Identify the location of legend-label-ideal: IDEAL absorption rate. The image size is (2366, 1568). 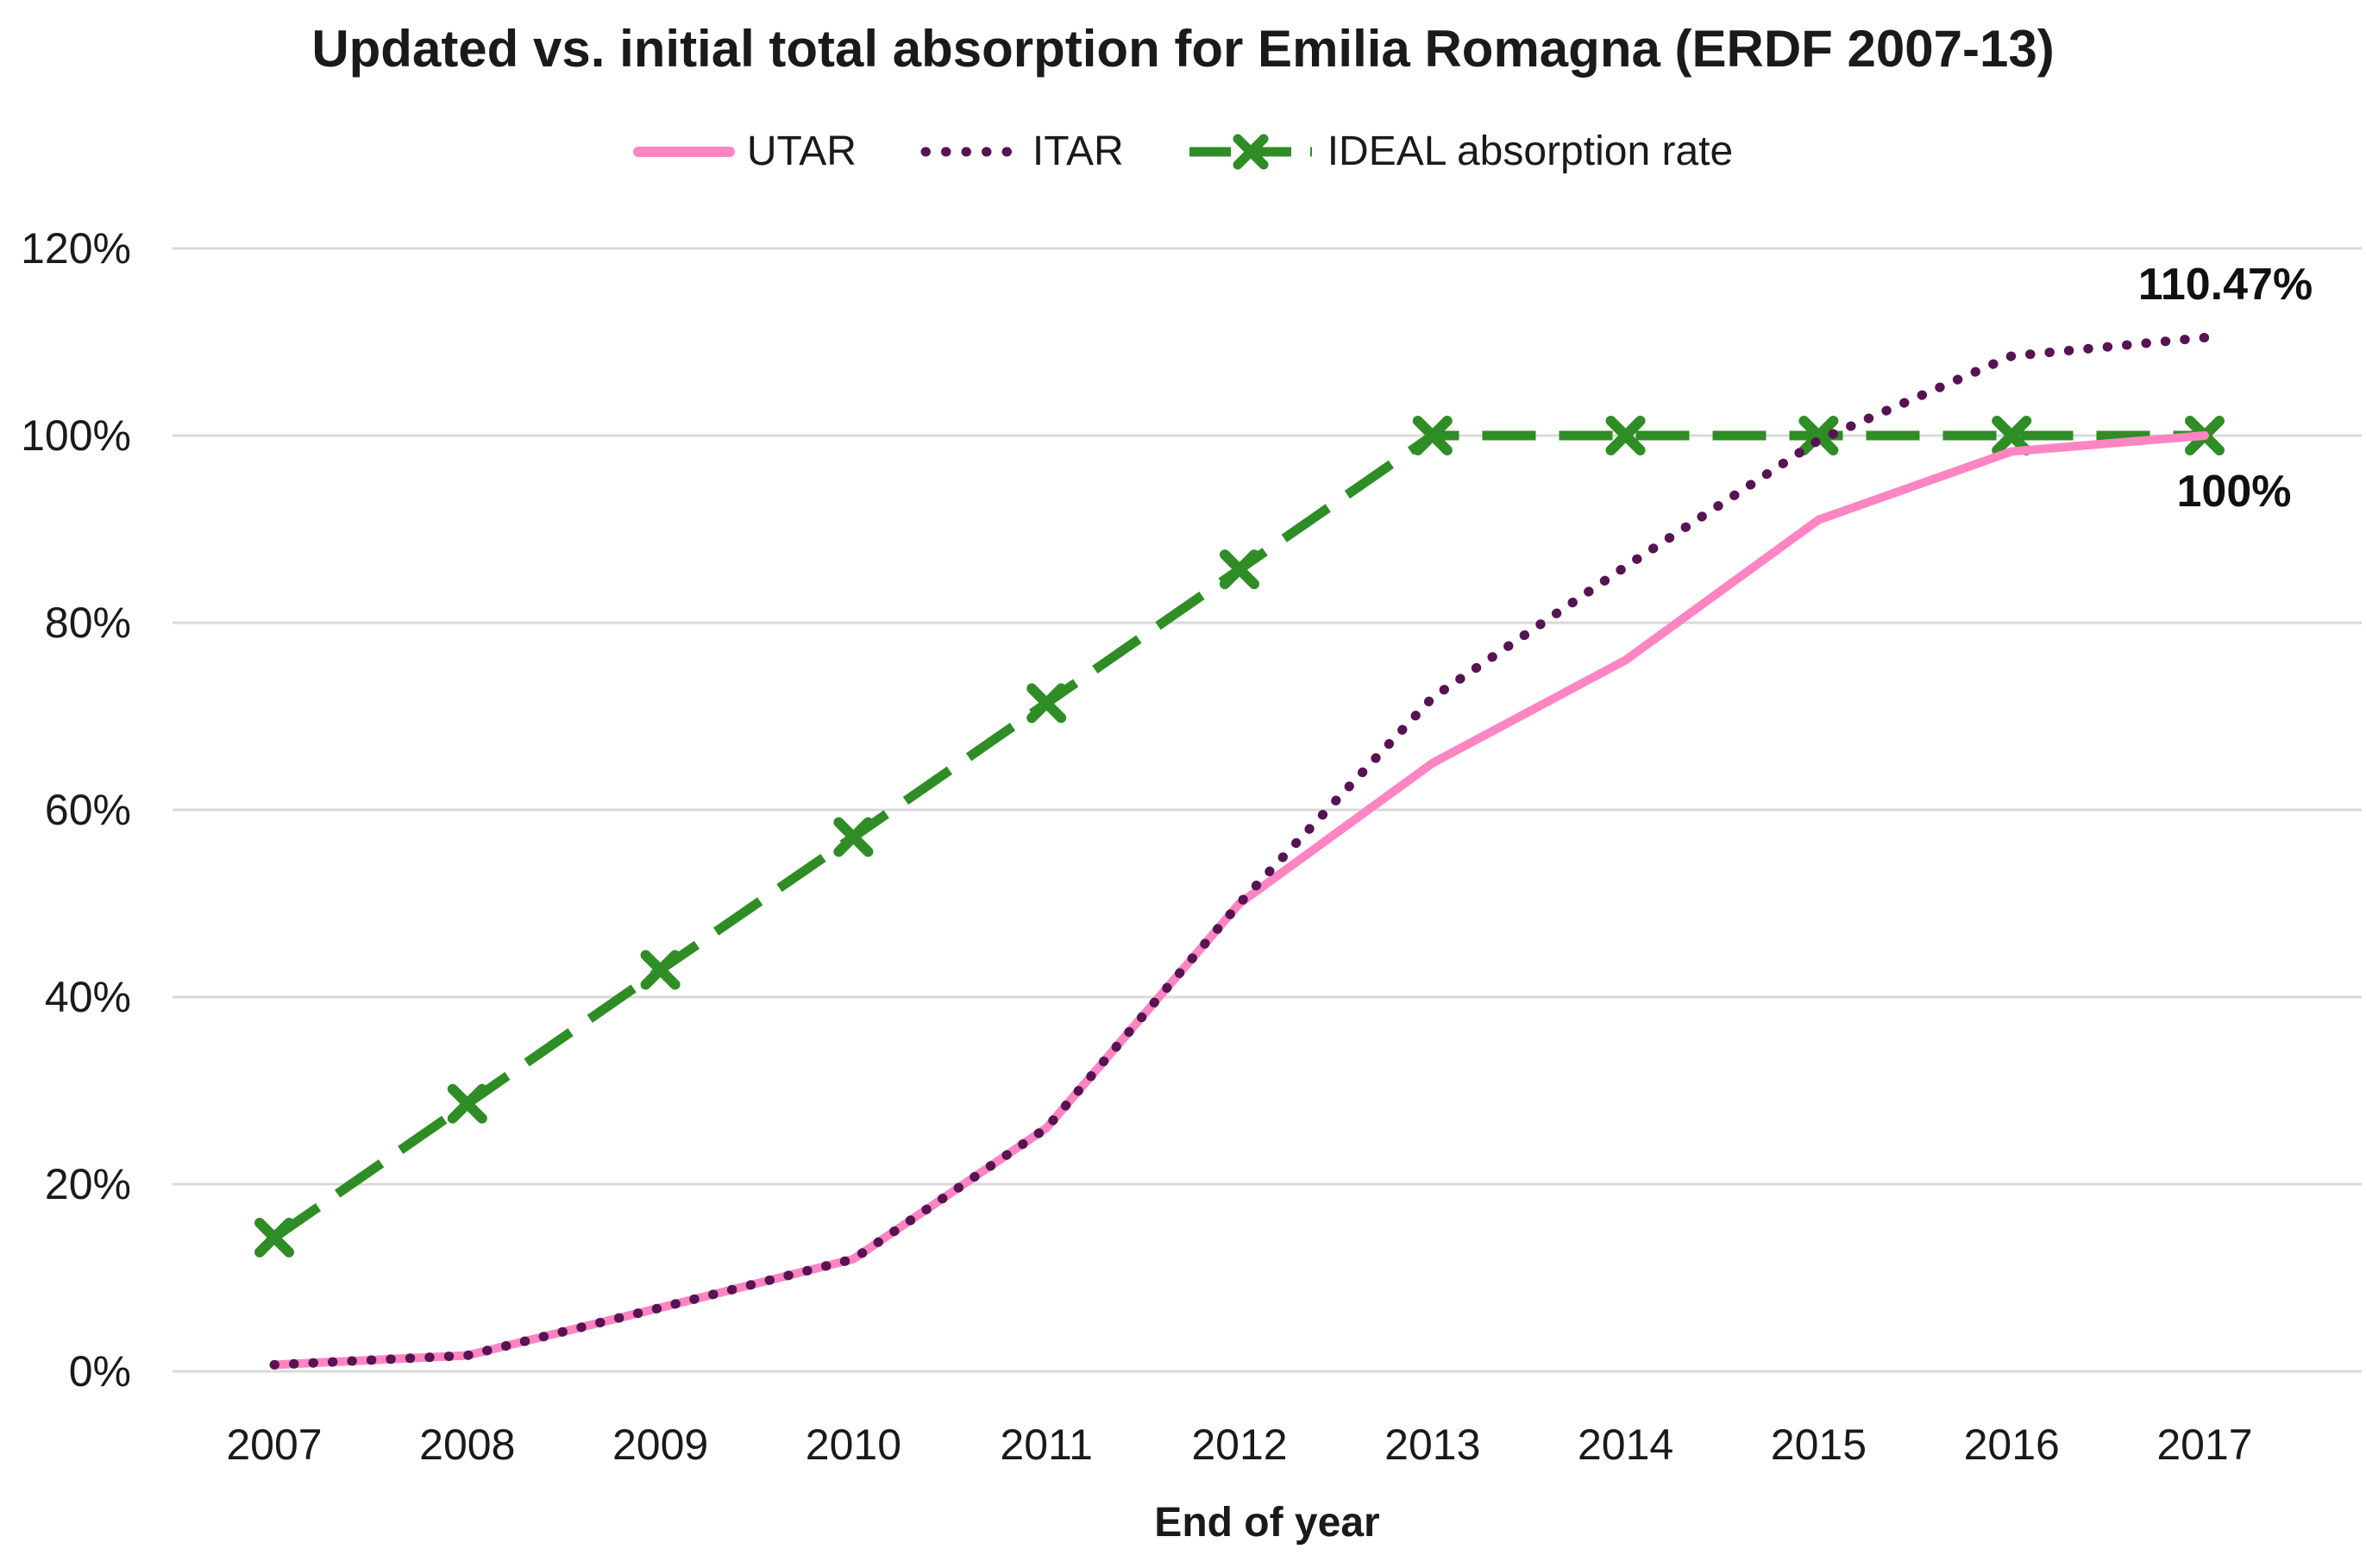
(1530, 151).